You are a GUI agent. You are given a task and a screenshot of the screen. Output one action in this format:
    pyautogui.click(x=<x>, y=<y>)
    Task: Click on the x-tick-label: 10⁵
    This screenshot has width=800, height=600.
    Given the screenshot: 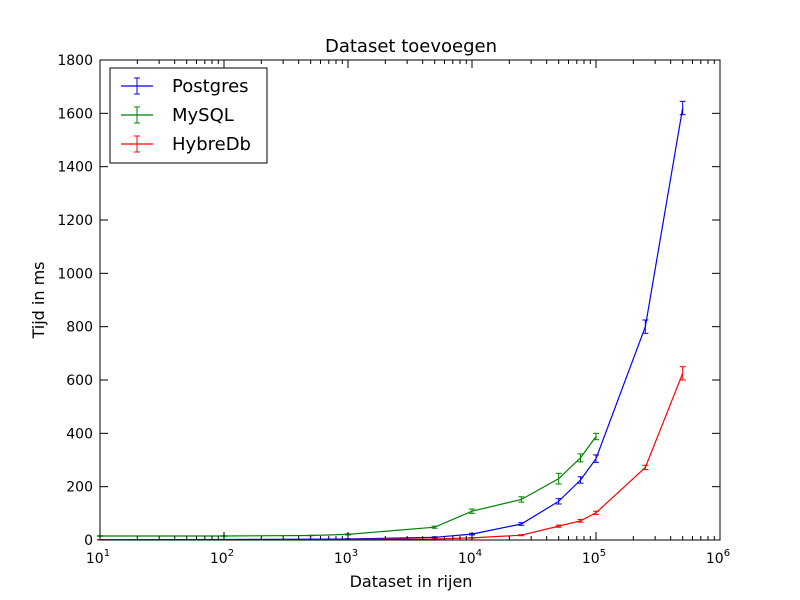 What is the action you would take?
    pyautogui.click(x=594, y=557)
    